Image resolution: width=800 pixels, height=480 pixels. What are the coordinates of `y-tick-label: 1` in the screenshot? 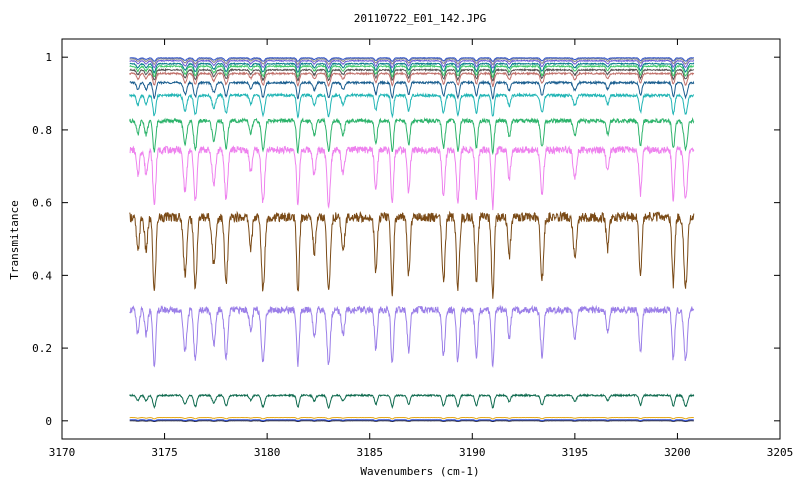 It's located at (48, 57).